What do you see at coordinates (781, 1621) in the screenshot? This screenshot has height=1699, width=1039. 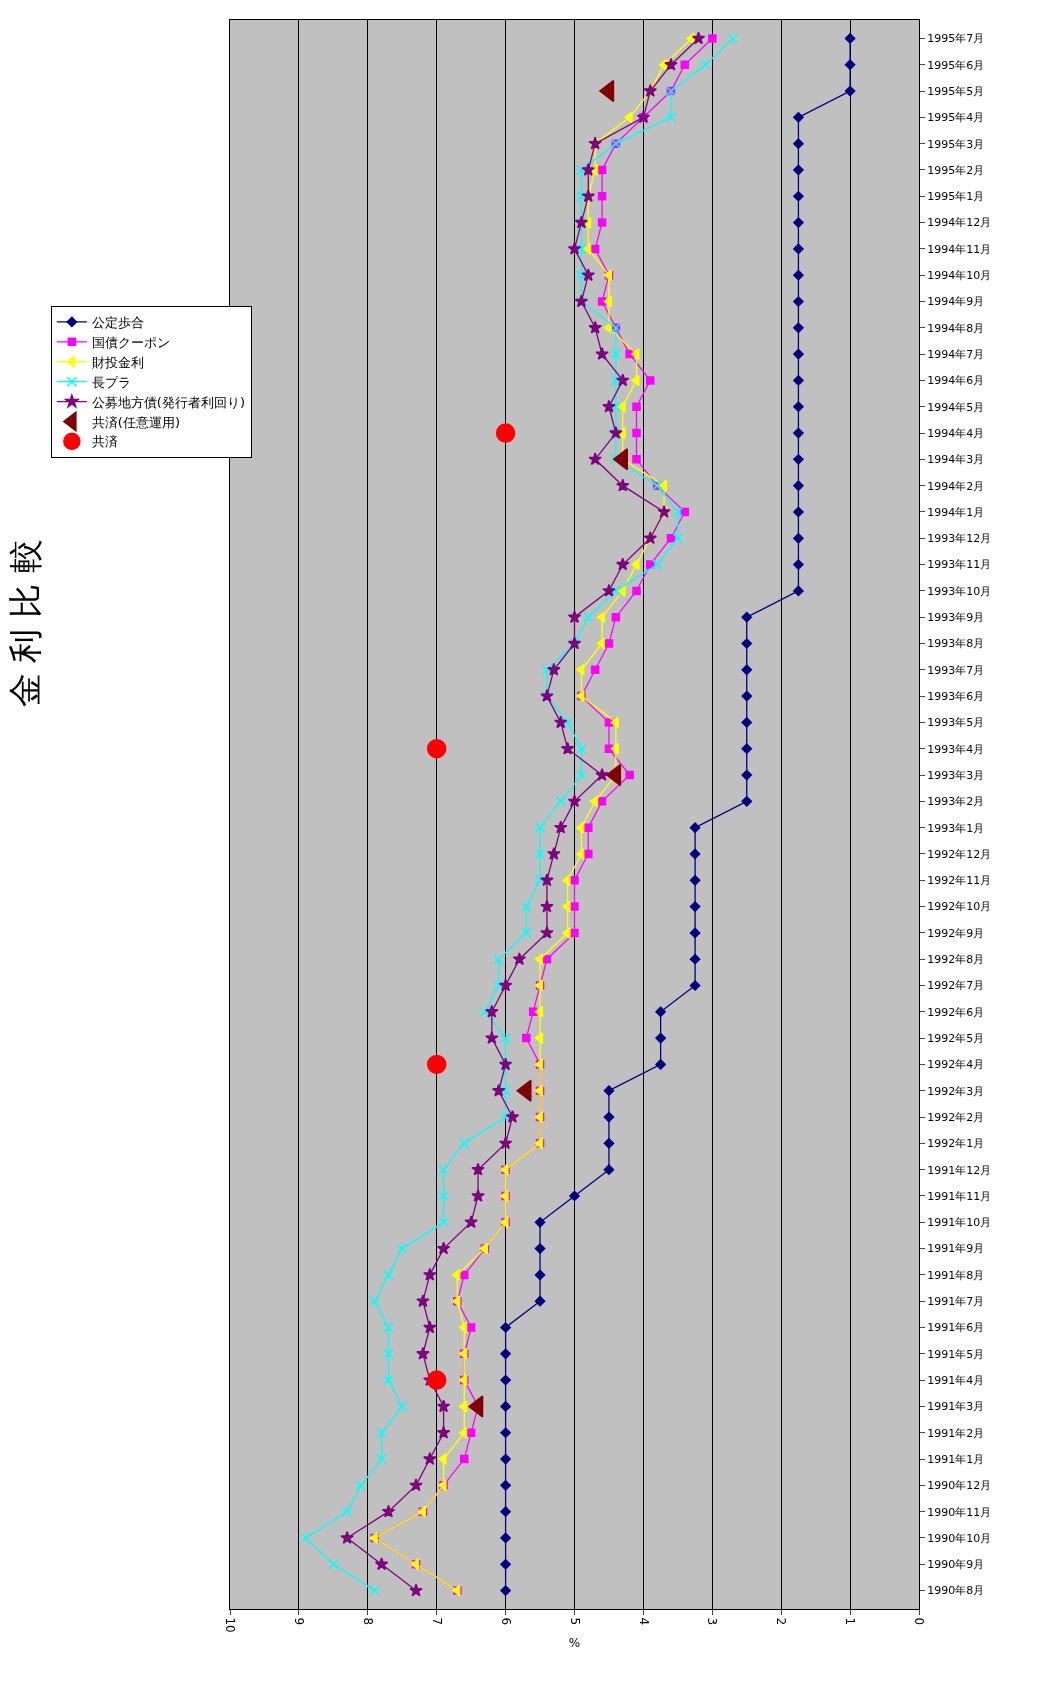 I see `x-tick-label: 2` at bounding box center [781, 1621].